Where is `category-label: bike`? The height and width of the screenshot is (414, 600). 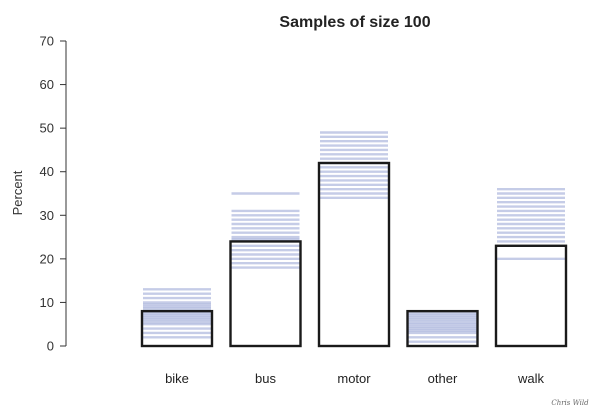 category-label: bike is located at coordinates (177, 378).